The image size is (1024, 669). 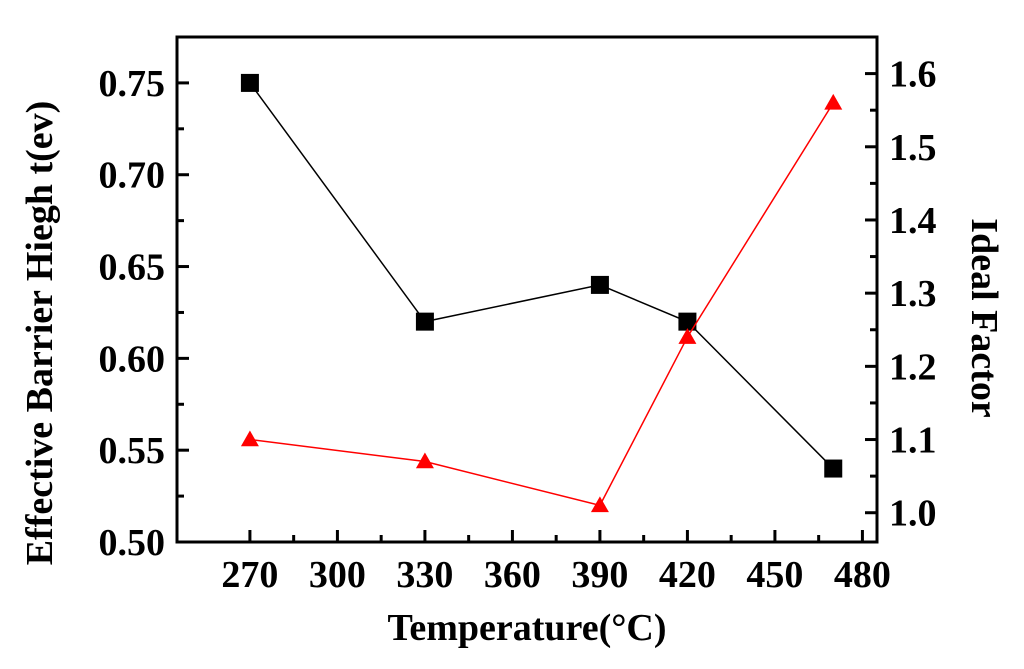 What do you see at coordinates (132, 359) in the screenshot?
I see `y-tick-label: 0.60` at bounding box center [132, 359].